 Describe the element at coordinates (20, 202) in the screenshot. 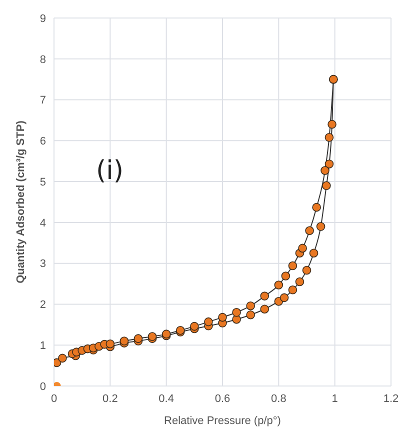

I see `y-axis-title: Quantity Adsorbed (cm³/g STP)` at that location.